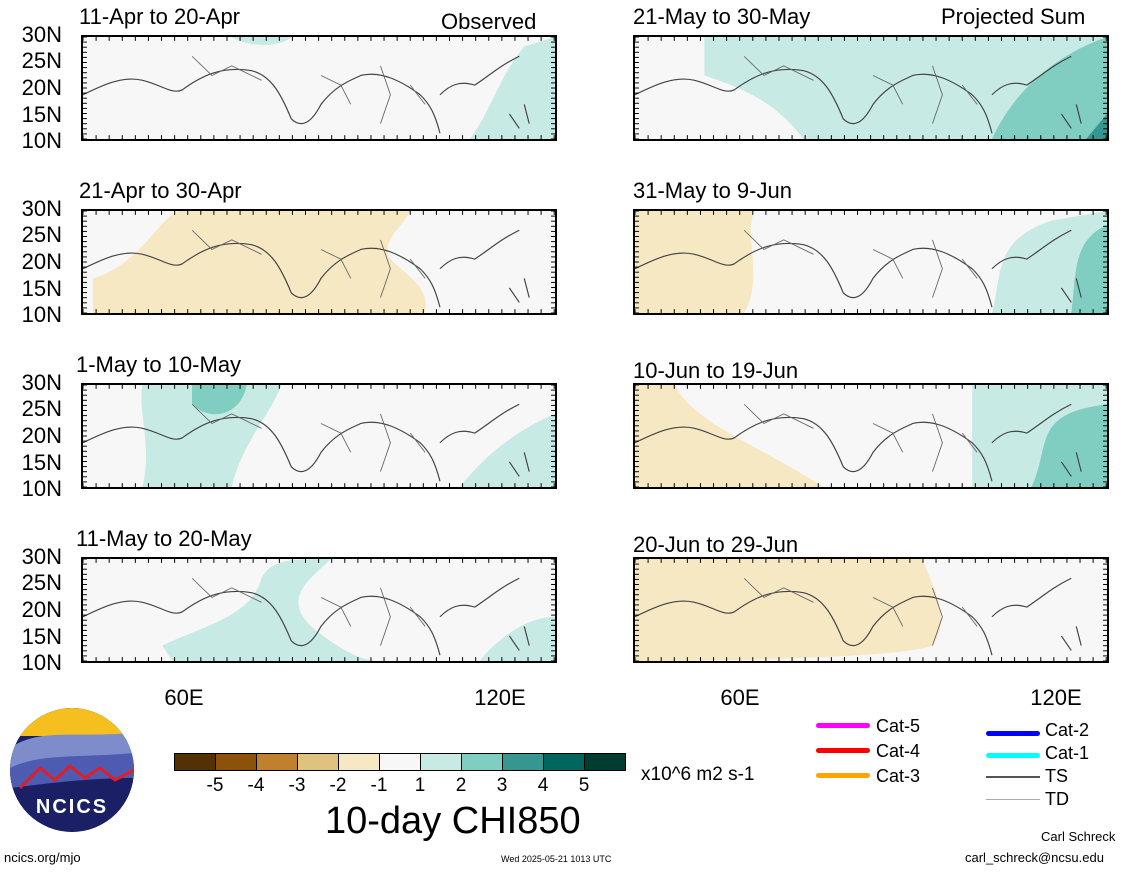 The width and height of the screenshot is (1135, 872). Describe the element at coordinates (1013, 16) in the screenshot. I see `projected-sum-label: Projected Sum` at that location.